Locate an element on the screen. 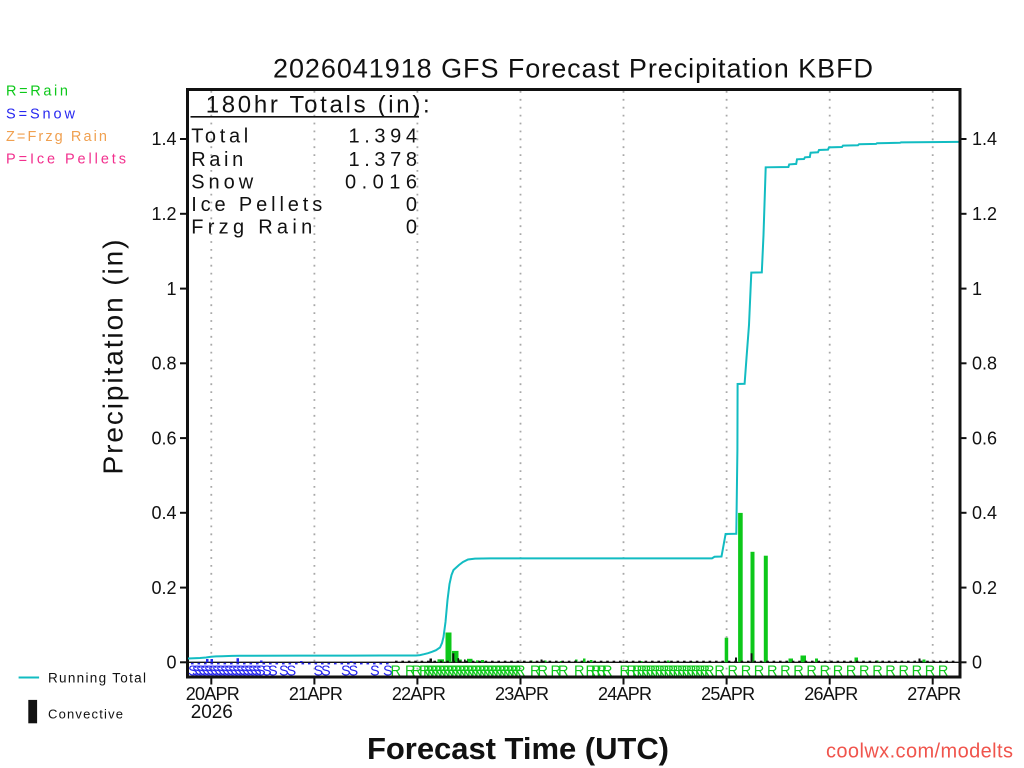 Image resolution: width=1024 pixels, height=768 pixels. svg-text: Ice Pellets is located at coordinates (256, 205).